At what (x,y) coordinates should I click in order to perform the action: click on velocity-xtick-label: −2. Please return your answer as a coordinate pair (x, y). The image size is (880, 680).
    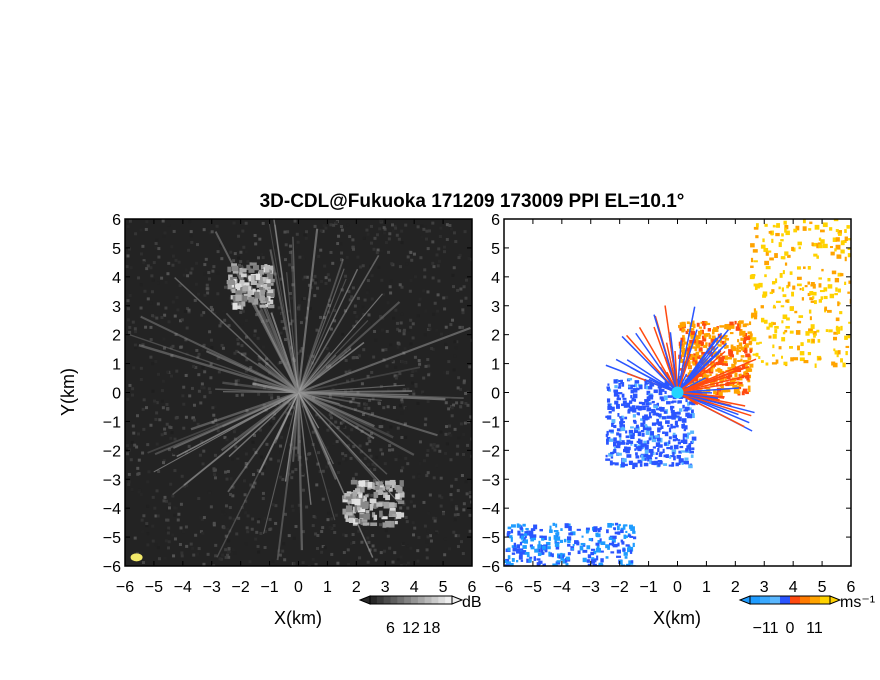
    Looking at the image, I should click on (620, 587).